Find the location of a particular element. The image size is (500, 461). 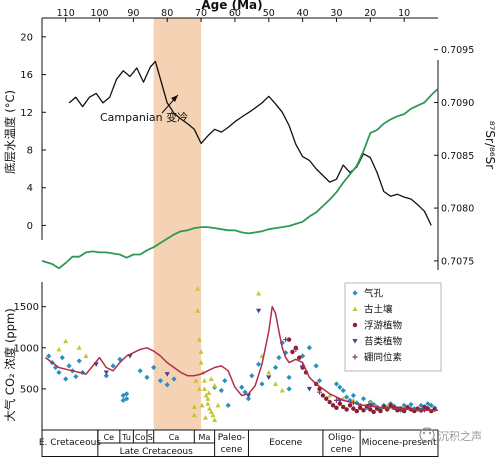

sr-tick-label: 0.7090 is located at coordinates (457, 103).